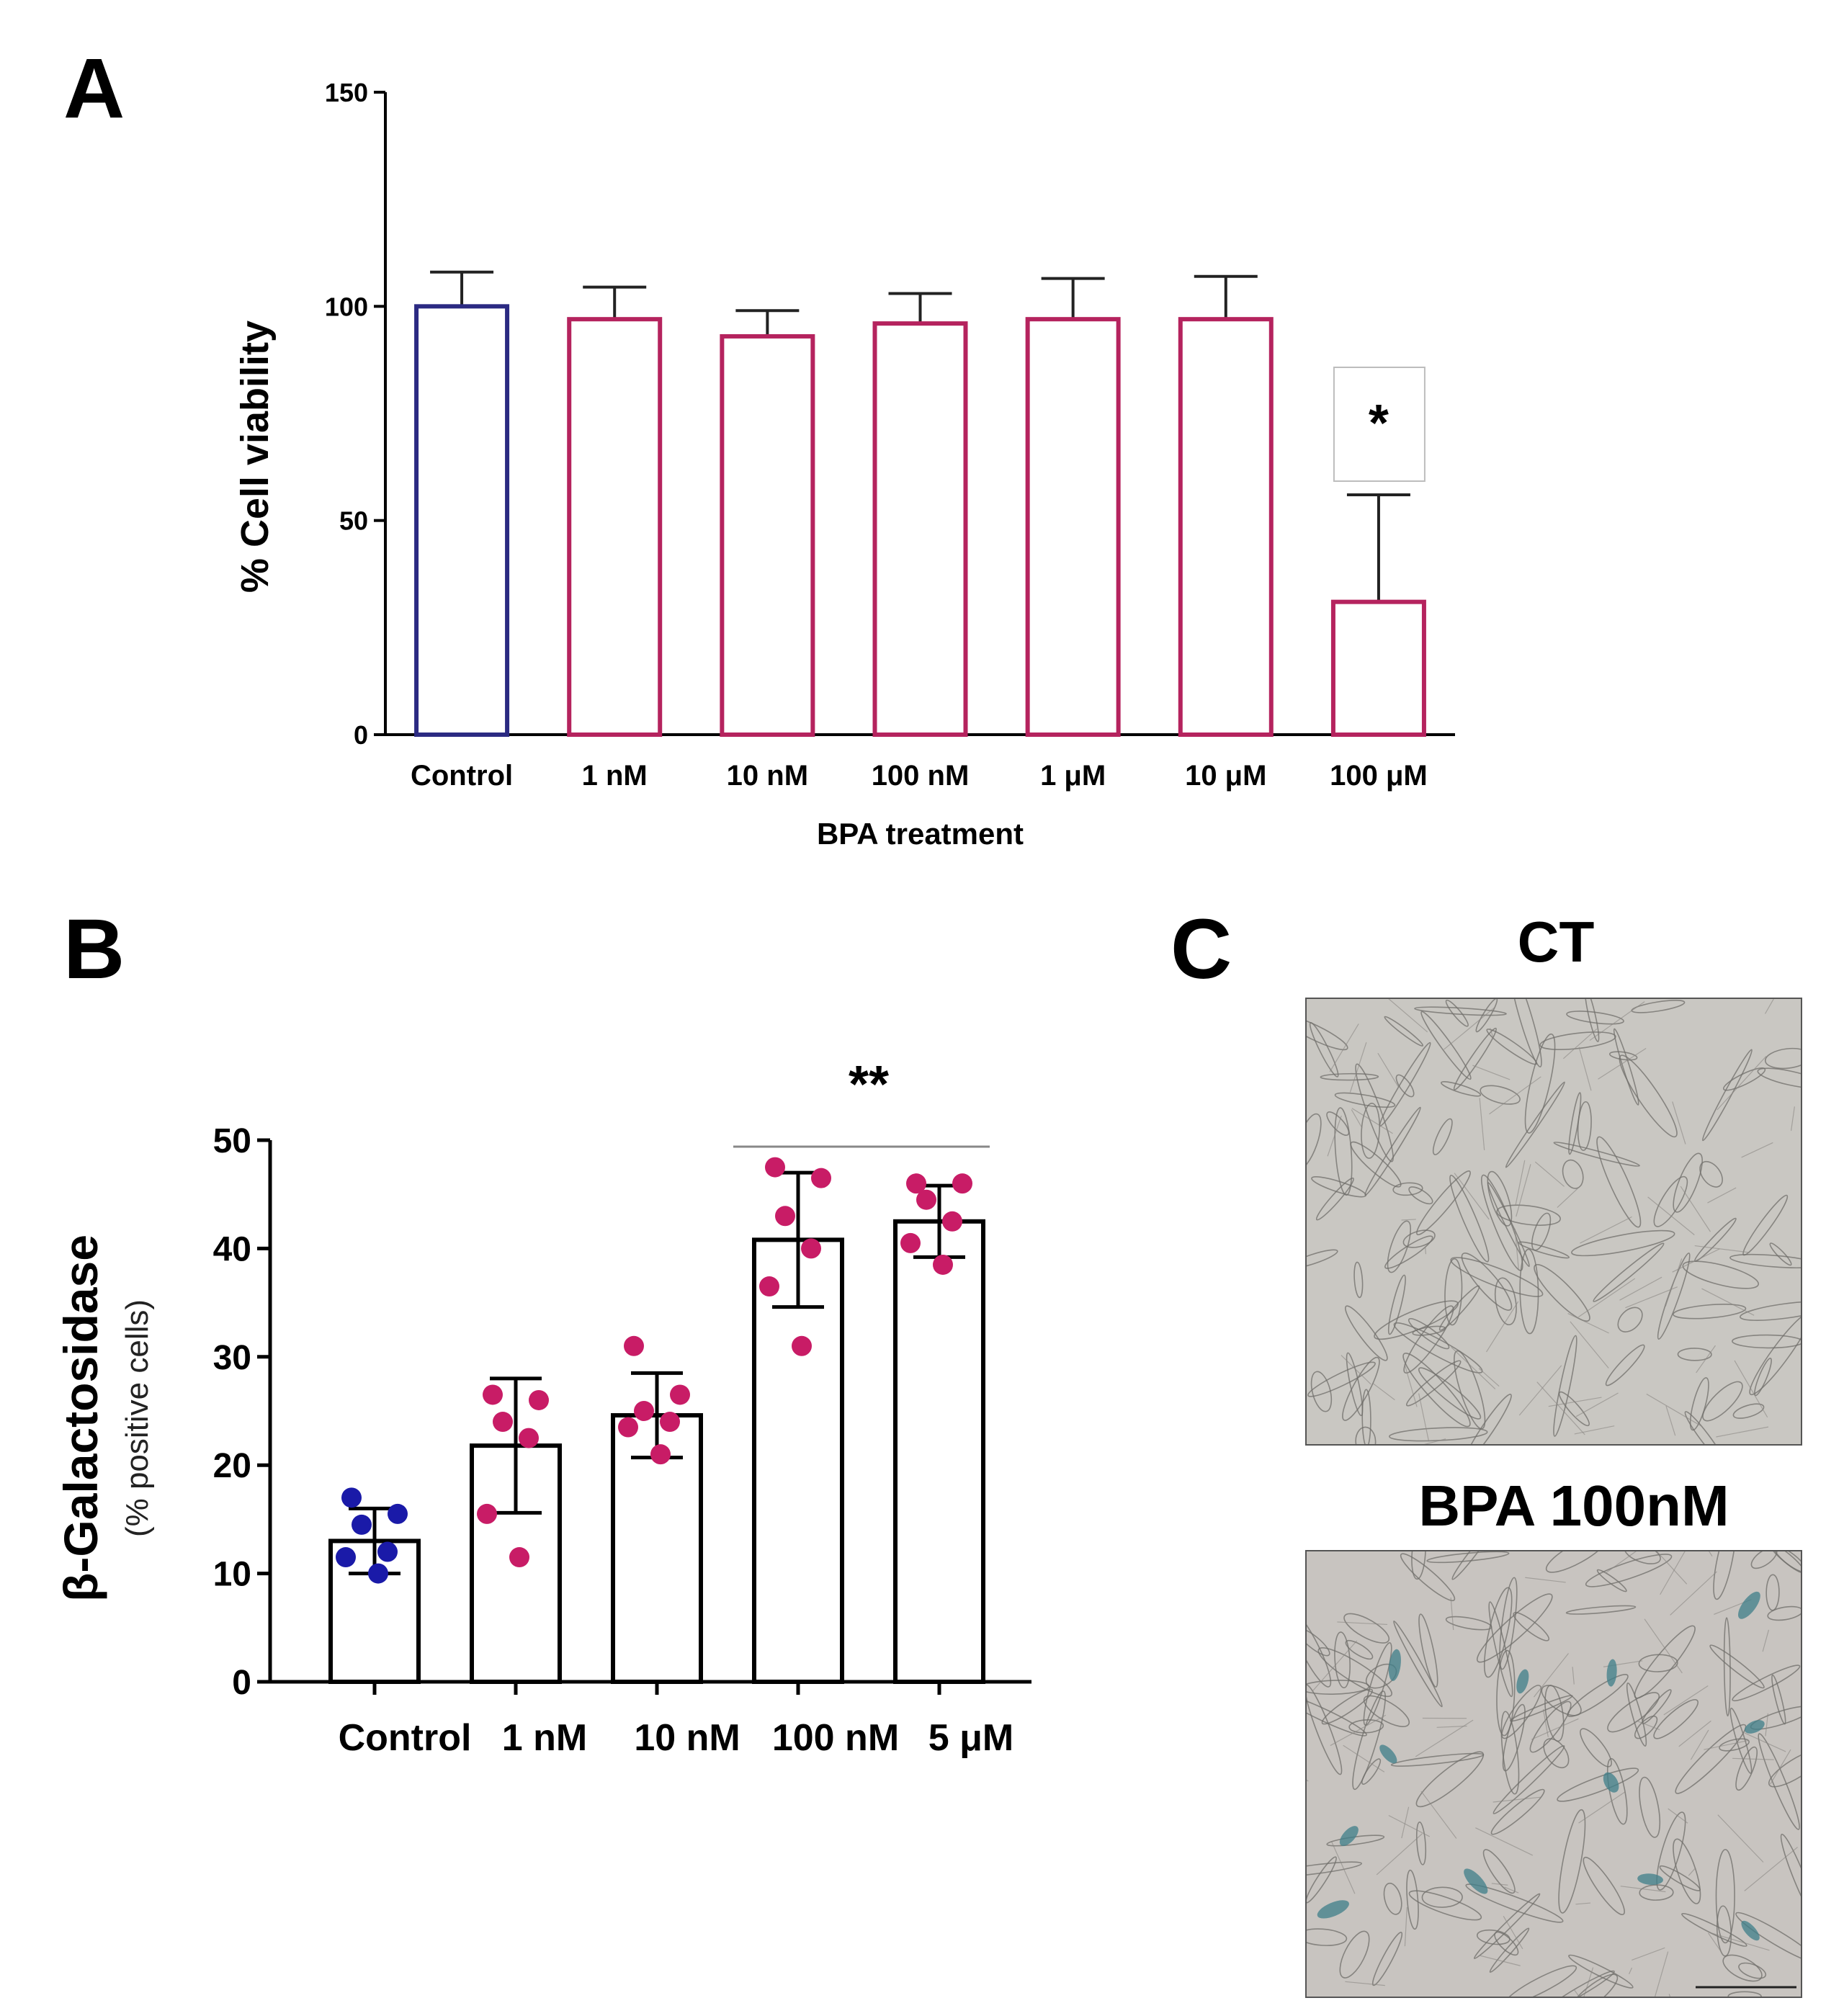 The image size is (1826, 2016). I want to click on bpa-micrograph-cells, so click(1554, 1774).